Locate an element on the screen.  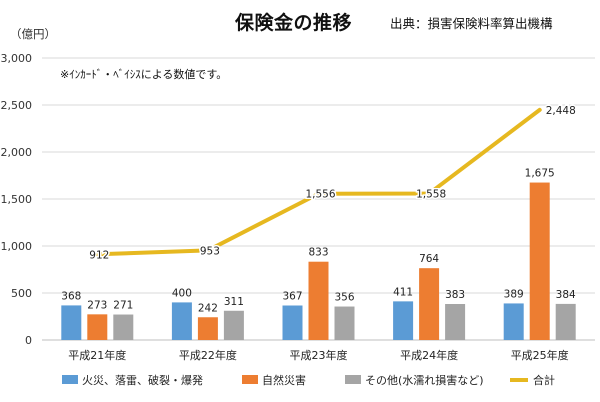
bar-value-label: 242 is located at coordinates (208, 308).